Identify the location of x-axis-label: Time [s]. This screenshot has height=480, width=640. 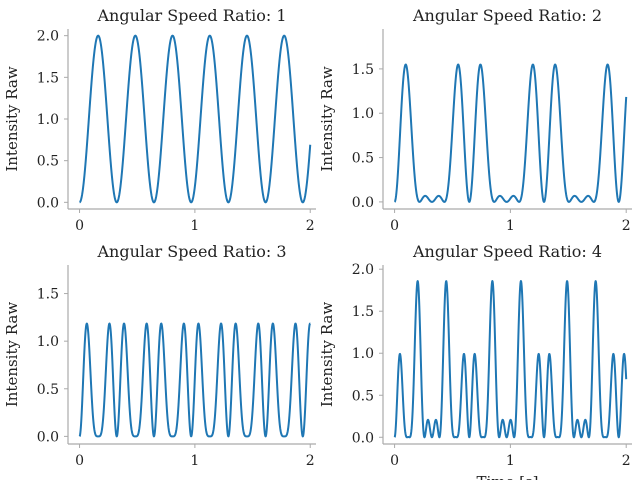
(507, 476).